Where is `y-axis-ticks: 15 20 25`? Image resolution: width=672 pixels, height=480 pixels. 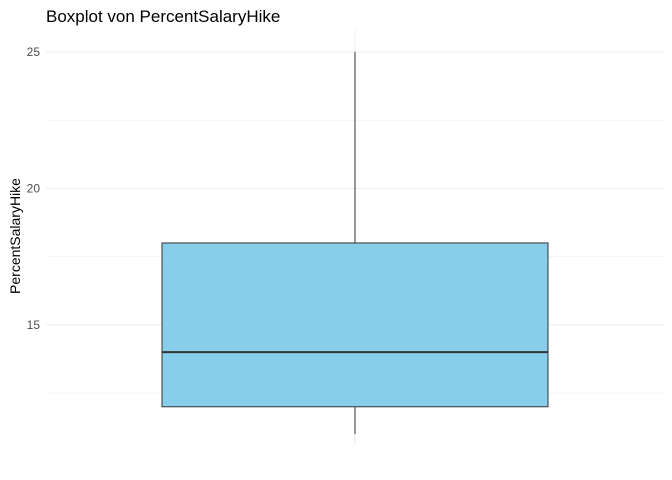
y-axis-ticks: 15 20 25 is located at coordinates (34, 188).